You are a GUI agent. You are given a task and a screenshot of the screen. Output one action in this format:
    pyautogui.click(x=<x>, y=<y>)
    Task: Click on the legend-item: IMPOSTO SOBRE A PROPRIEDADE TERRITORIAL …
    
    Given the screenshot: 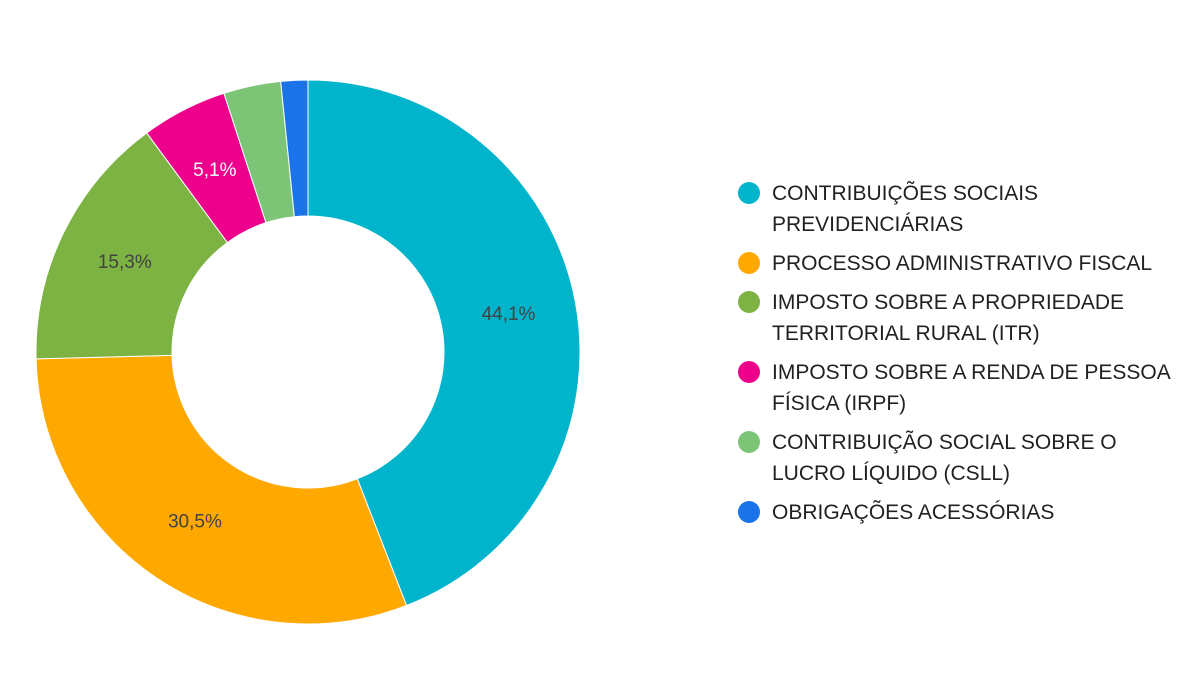 What is the action you would take?
    pyautogui.click(x=960, y=318)
    